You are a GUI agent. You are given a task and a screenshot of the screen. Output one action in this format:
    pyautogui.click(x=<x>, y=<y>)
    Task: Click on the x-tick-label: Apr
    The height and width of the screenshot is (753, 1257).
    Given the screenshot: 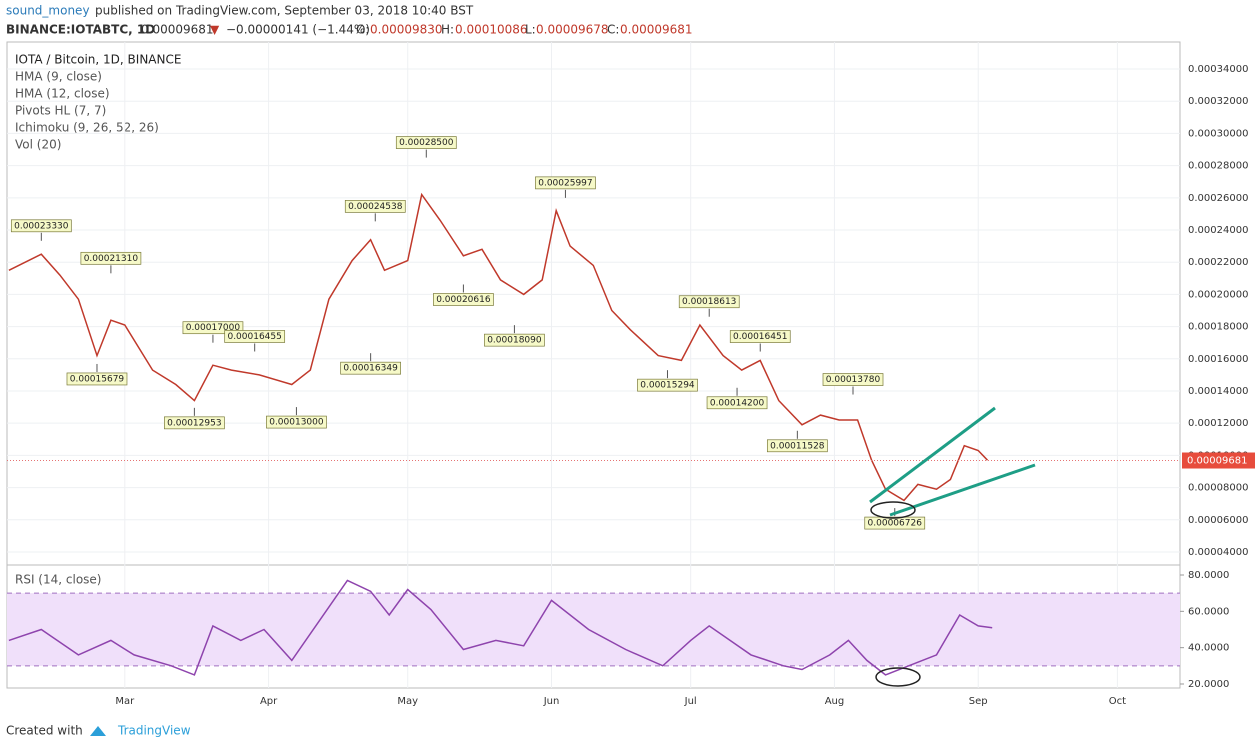 What is the action you would take?
    pyautogui.click(x=269, y=701)
    